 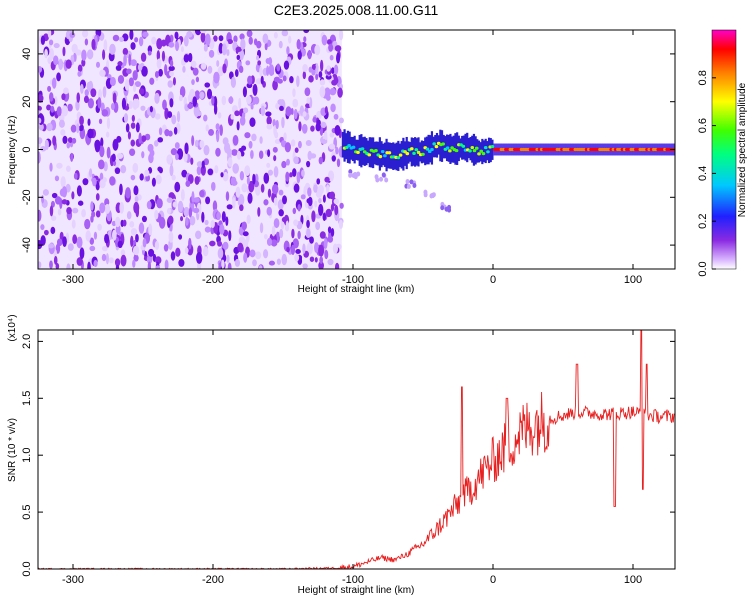 I want to click on x-tick-label: -200, so click(x=213, y=280).